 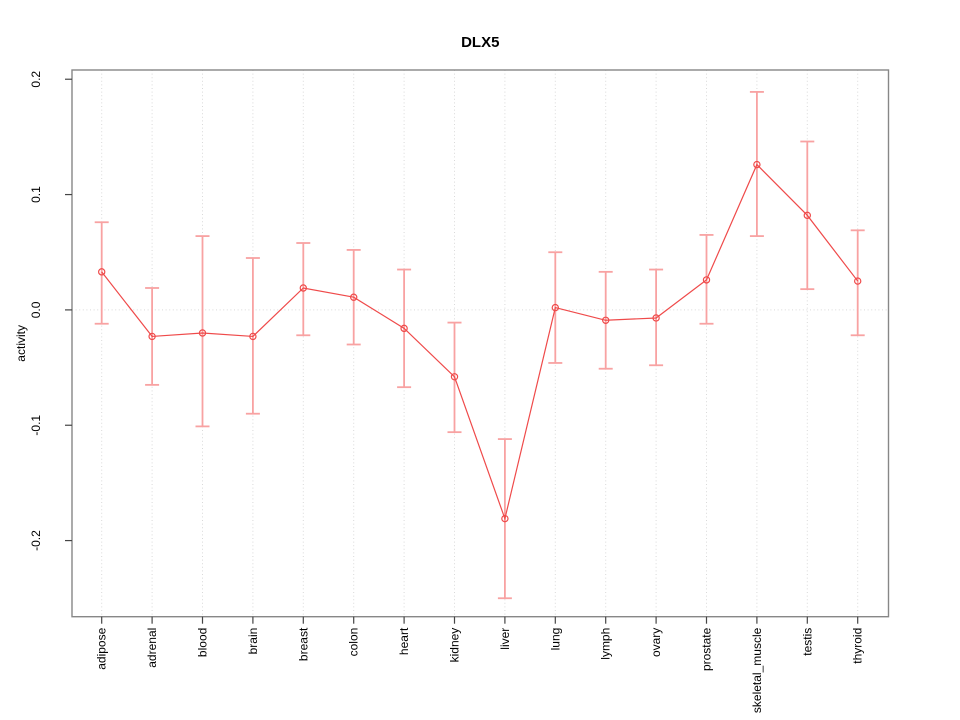 I want to click on y-tick-label: 0.0, so click(x=36, y=309).